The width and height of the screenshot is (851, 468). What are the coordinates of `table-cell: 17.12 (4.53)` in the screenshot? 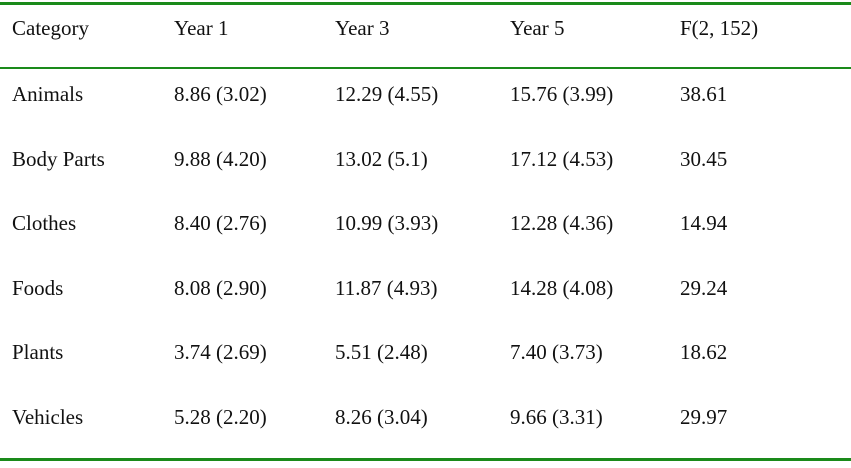 It's located at (562, 158).